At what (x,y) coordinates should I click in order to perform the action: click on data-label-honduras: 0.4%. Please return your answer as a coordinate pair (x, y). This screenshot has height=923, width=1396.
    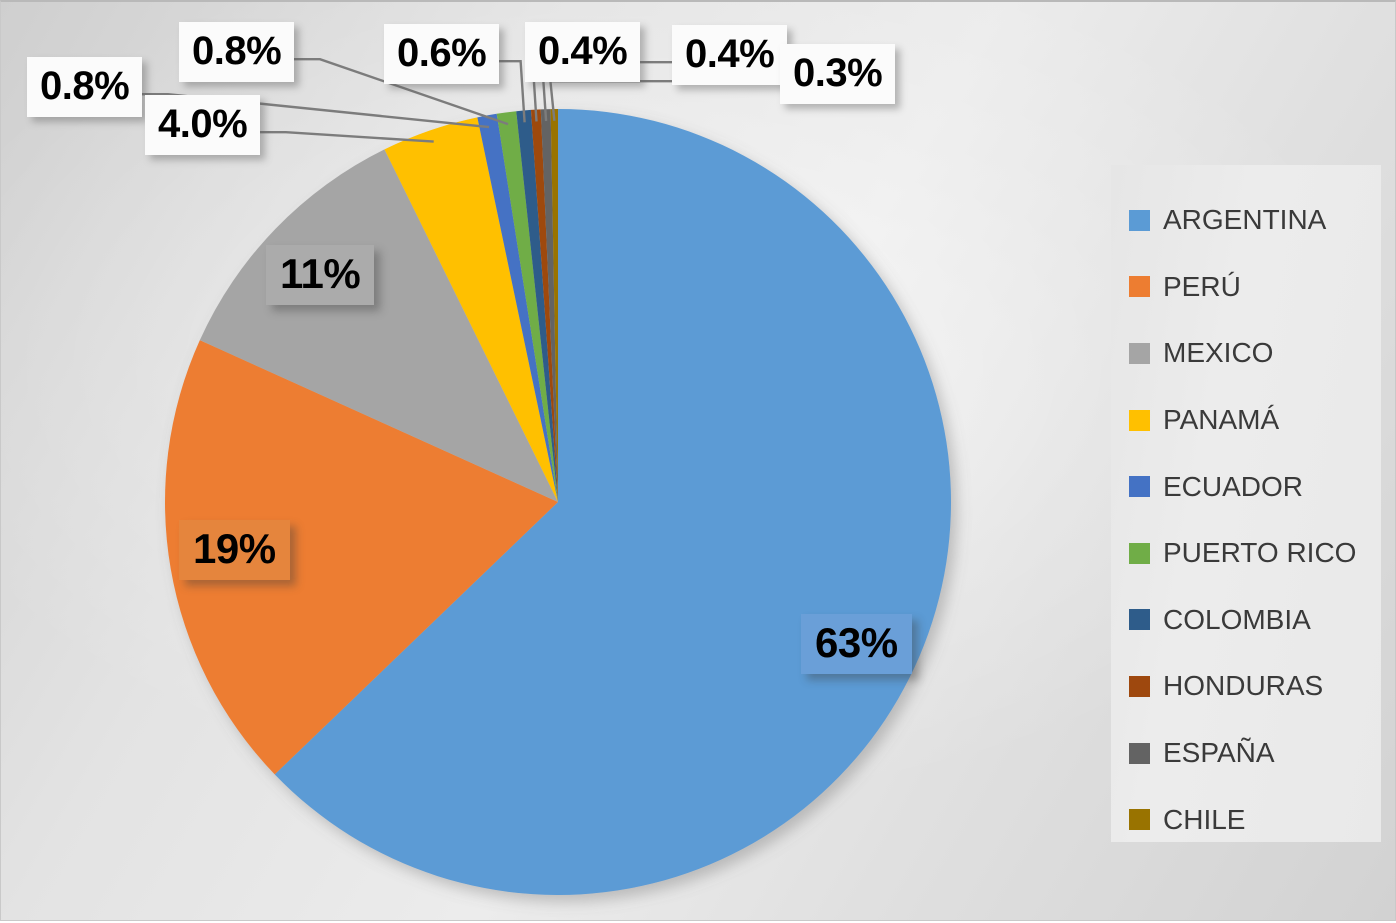
    Looking at the image, I should click on (583, 52).